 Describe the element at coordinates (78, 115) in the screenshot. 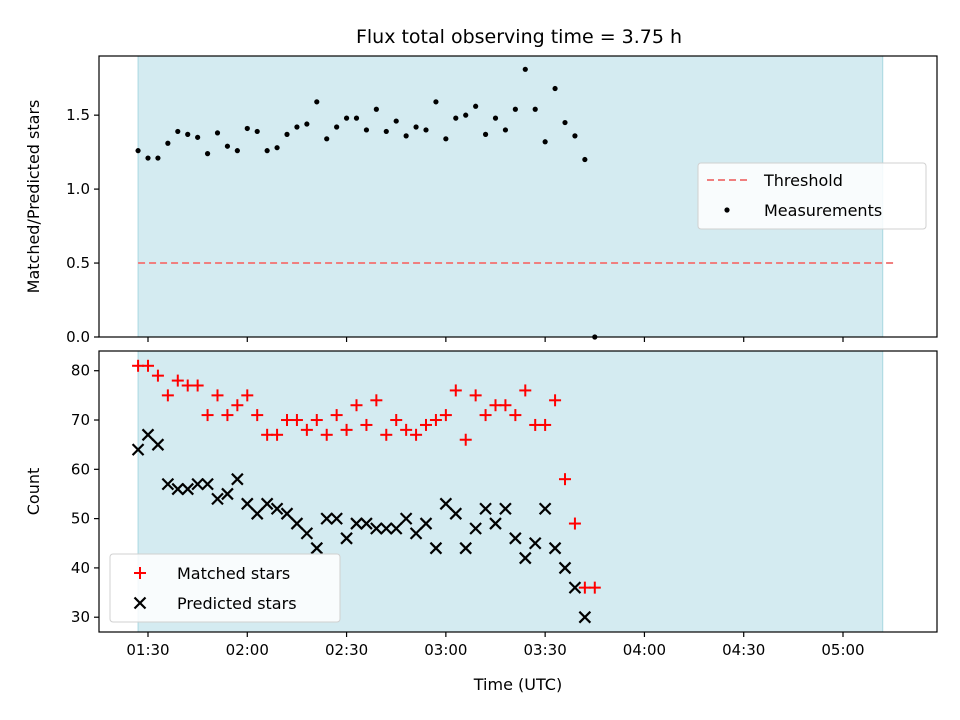

I see `y-tick-label: 1.5` at that location.